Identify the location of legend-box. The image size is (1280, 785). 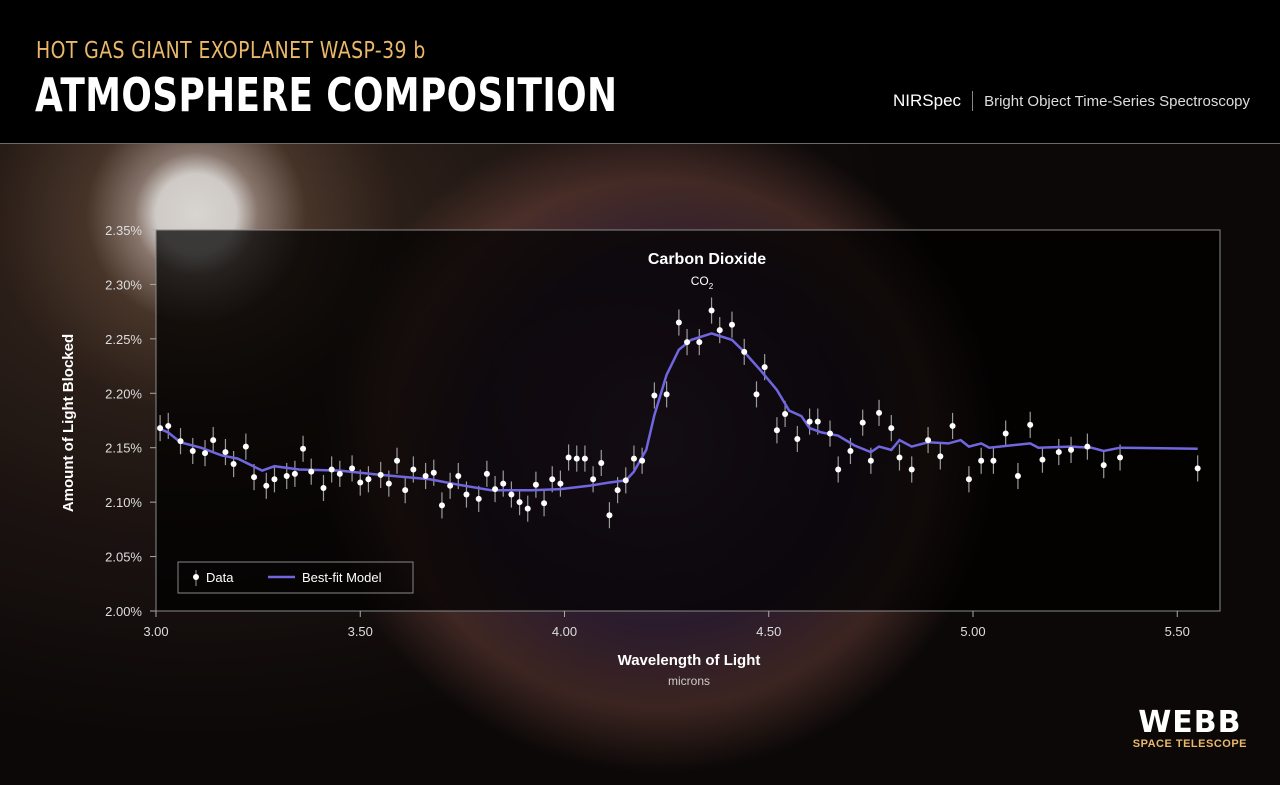
(295, 577).